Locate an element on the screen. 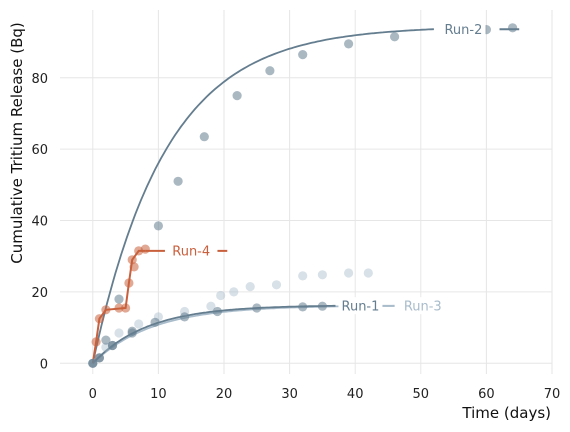  x-axis-title: Time (days) is located at coordinates (506, 413).